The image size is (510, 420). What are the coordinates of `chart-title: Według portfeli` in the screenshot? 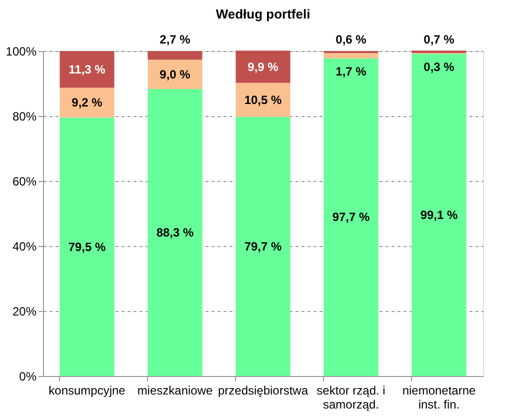 It's located at (263, 14).